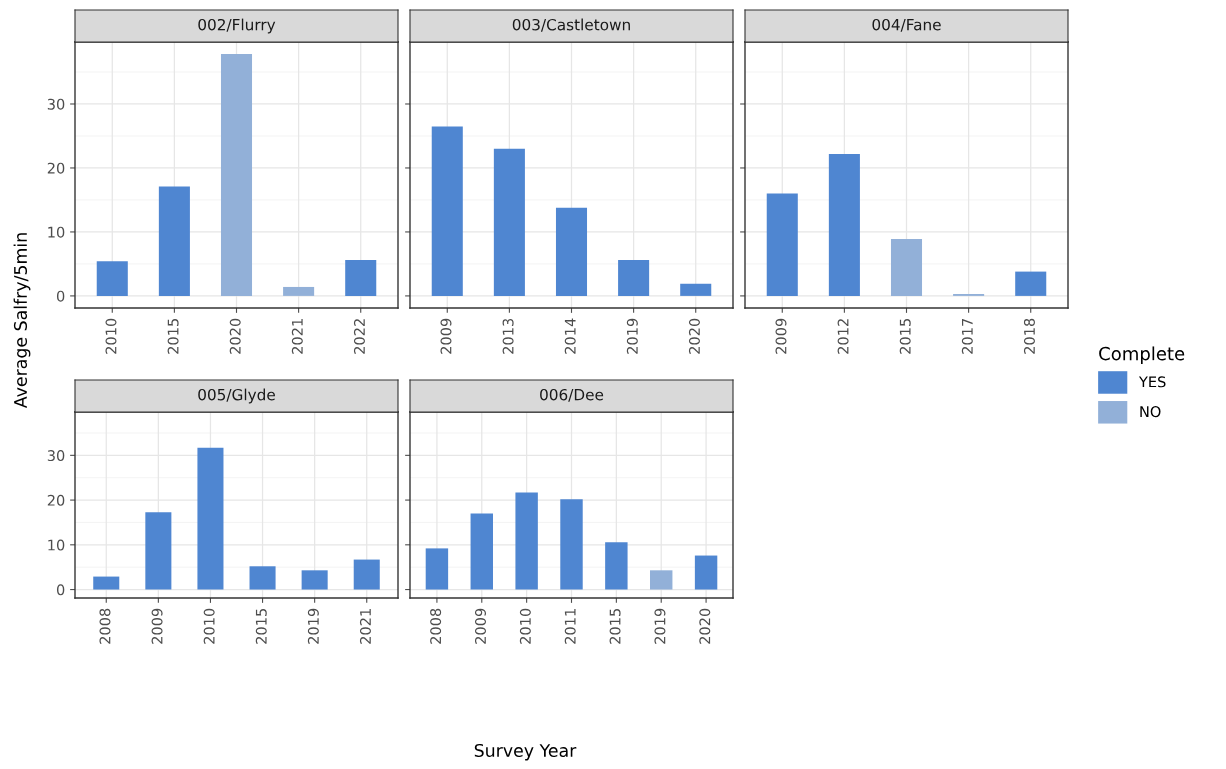 The width and height of the screenshot is (1226, 769). I want to click on chart-title: 003/Castletown, so click(571, 25).